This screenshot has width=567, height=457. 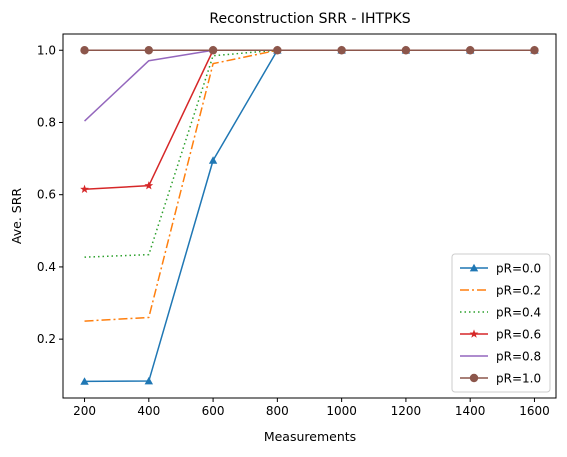 I want to click on legend-entry: pR=0.6, so click(x=500, y=335).